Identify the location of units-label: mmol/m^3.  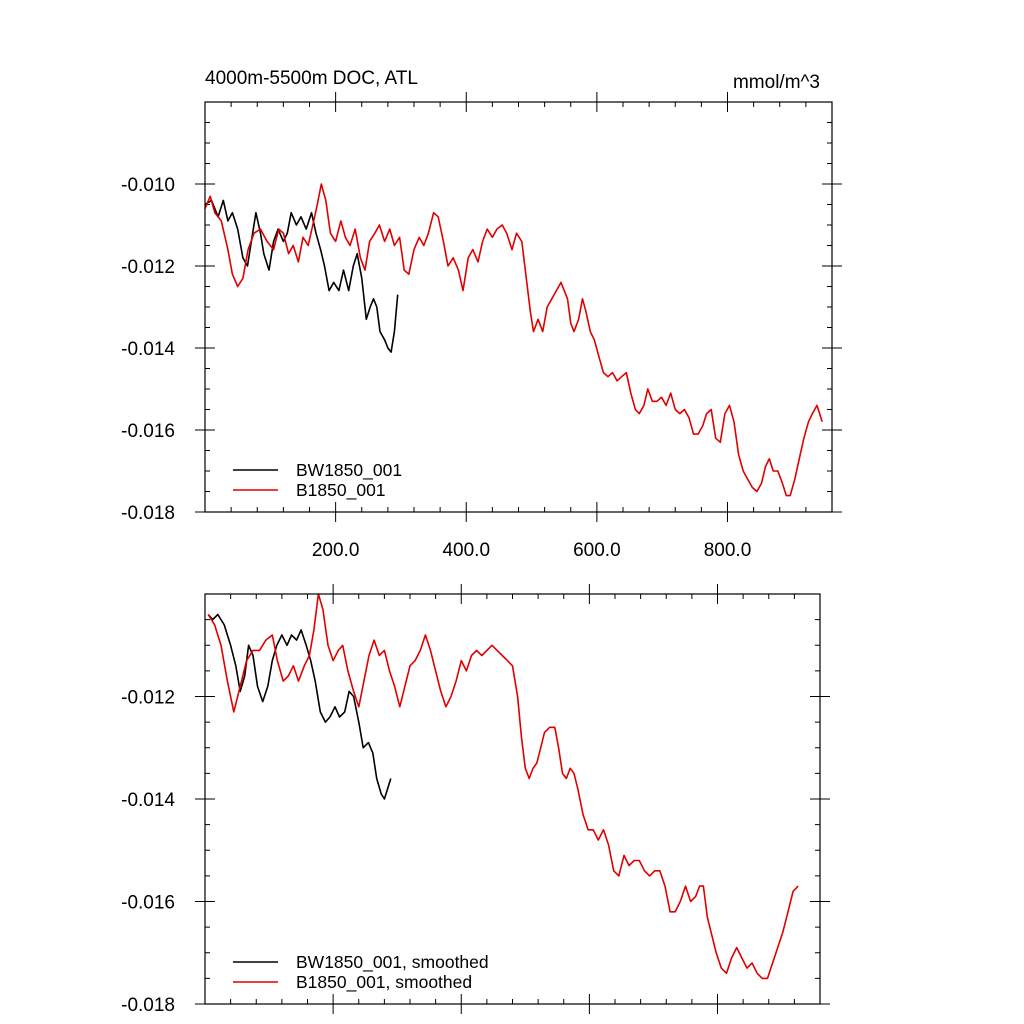
(776, 82).